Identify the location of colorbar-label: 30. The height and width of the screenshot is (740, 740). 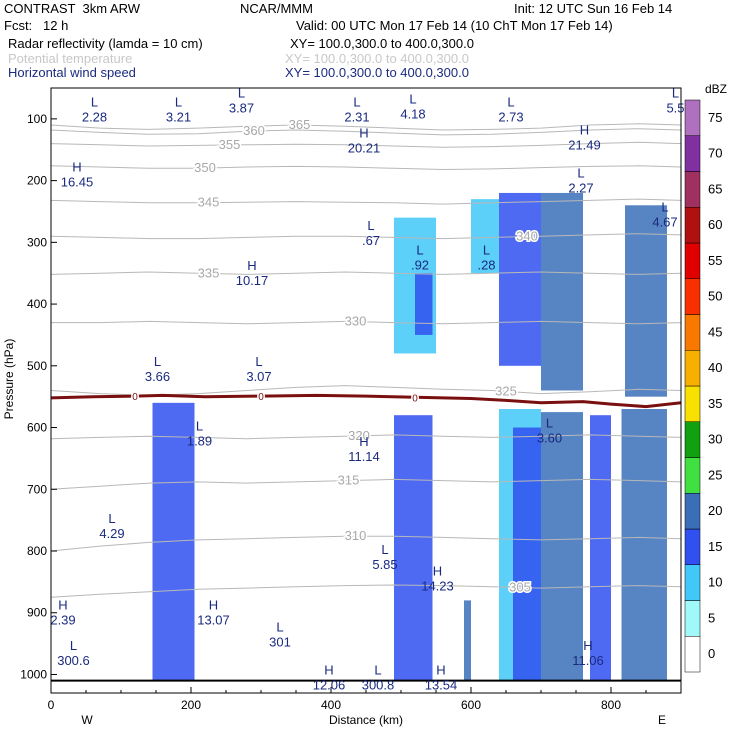
(715, 439).